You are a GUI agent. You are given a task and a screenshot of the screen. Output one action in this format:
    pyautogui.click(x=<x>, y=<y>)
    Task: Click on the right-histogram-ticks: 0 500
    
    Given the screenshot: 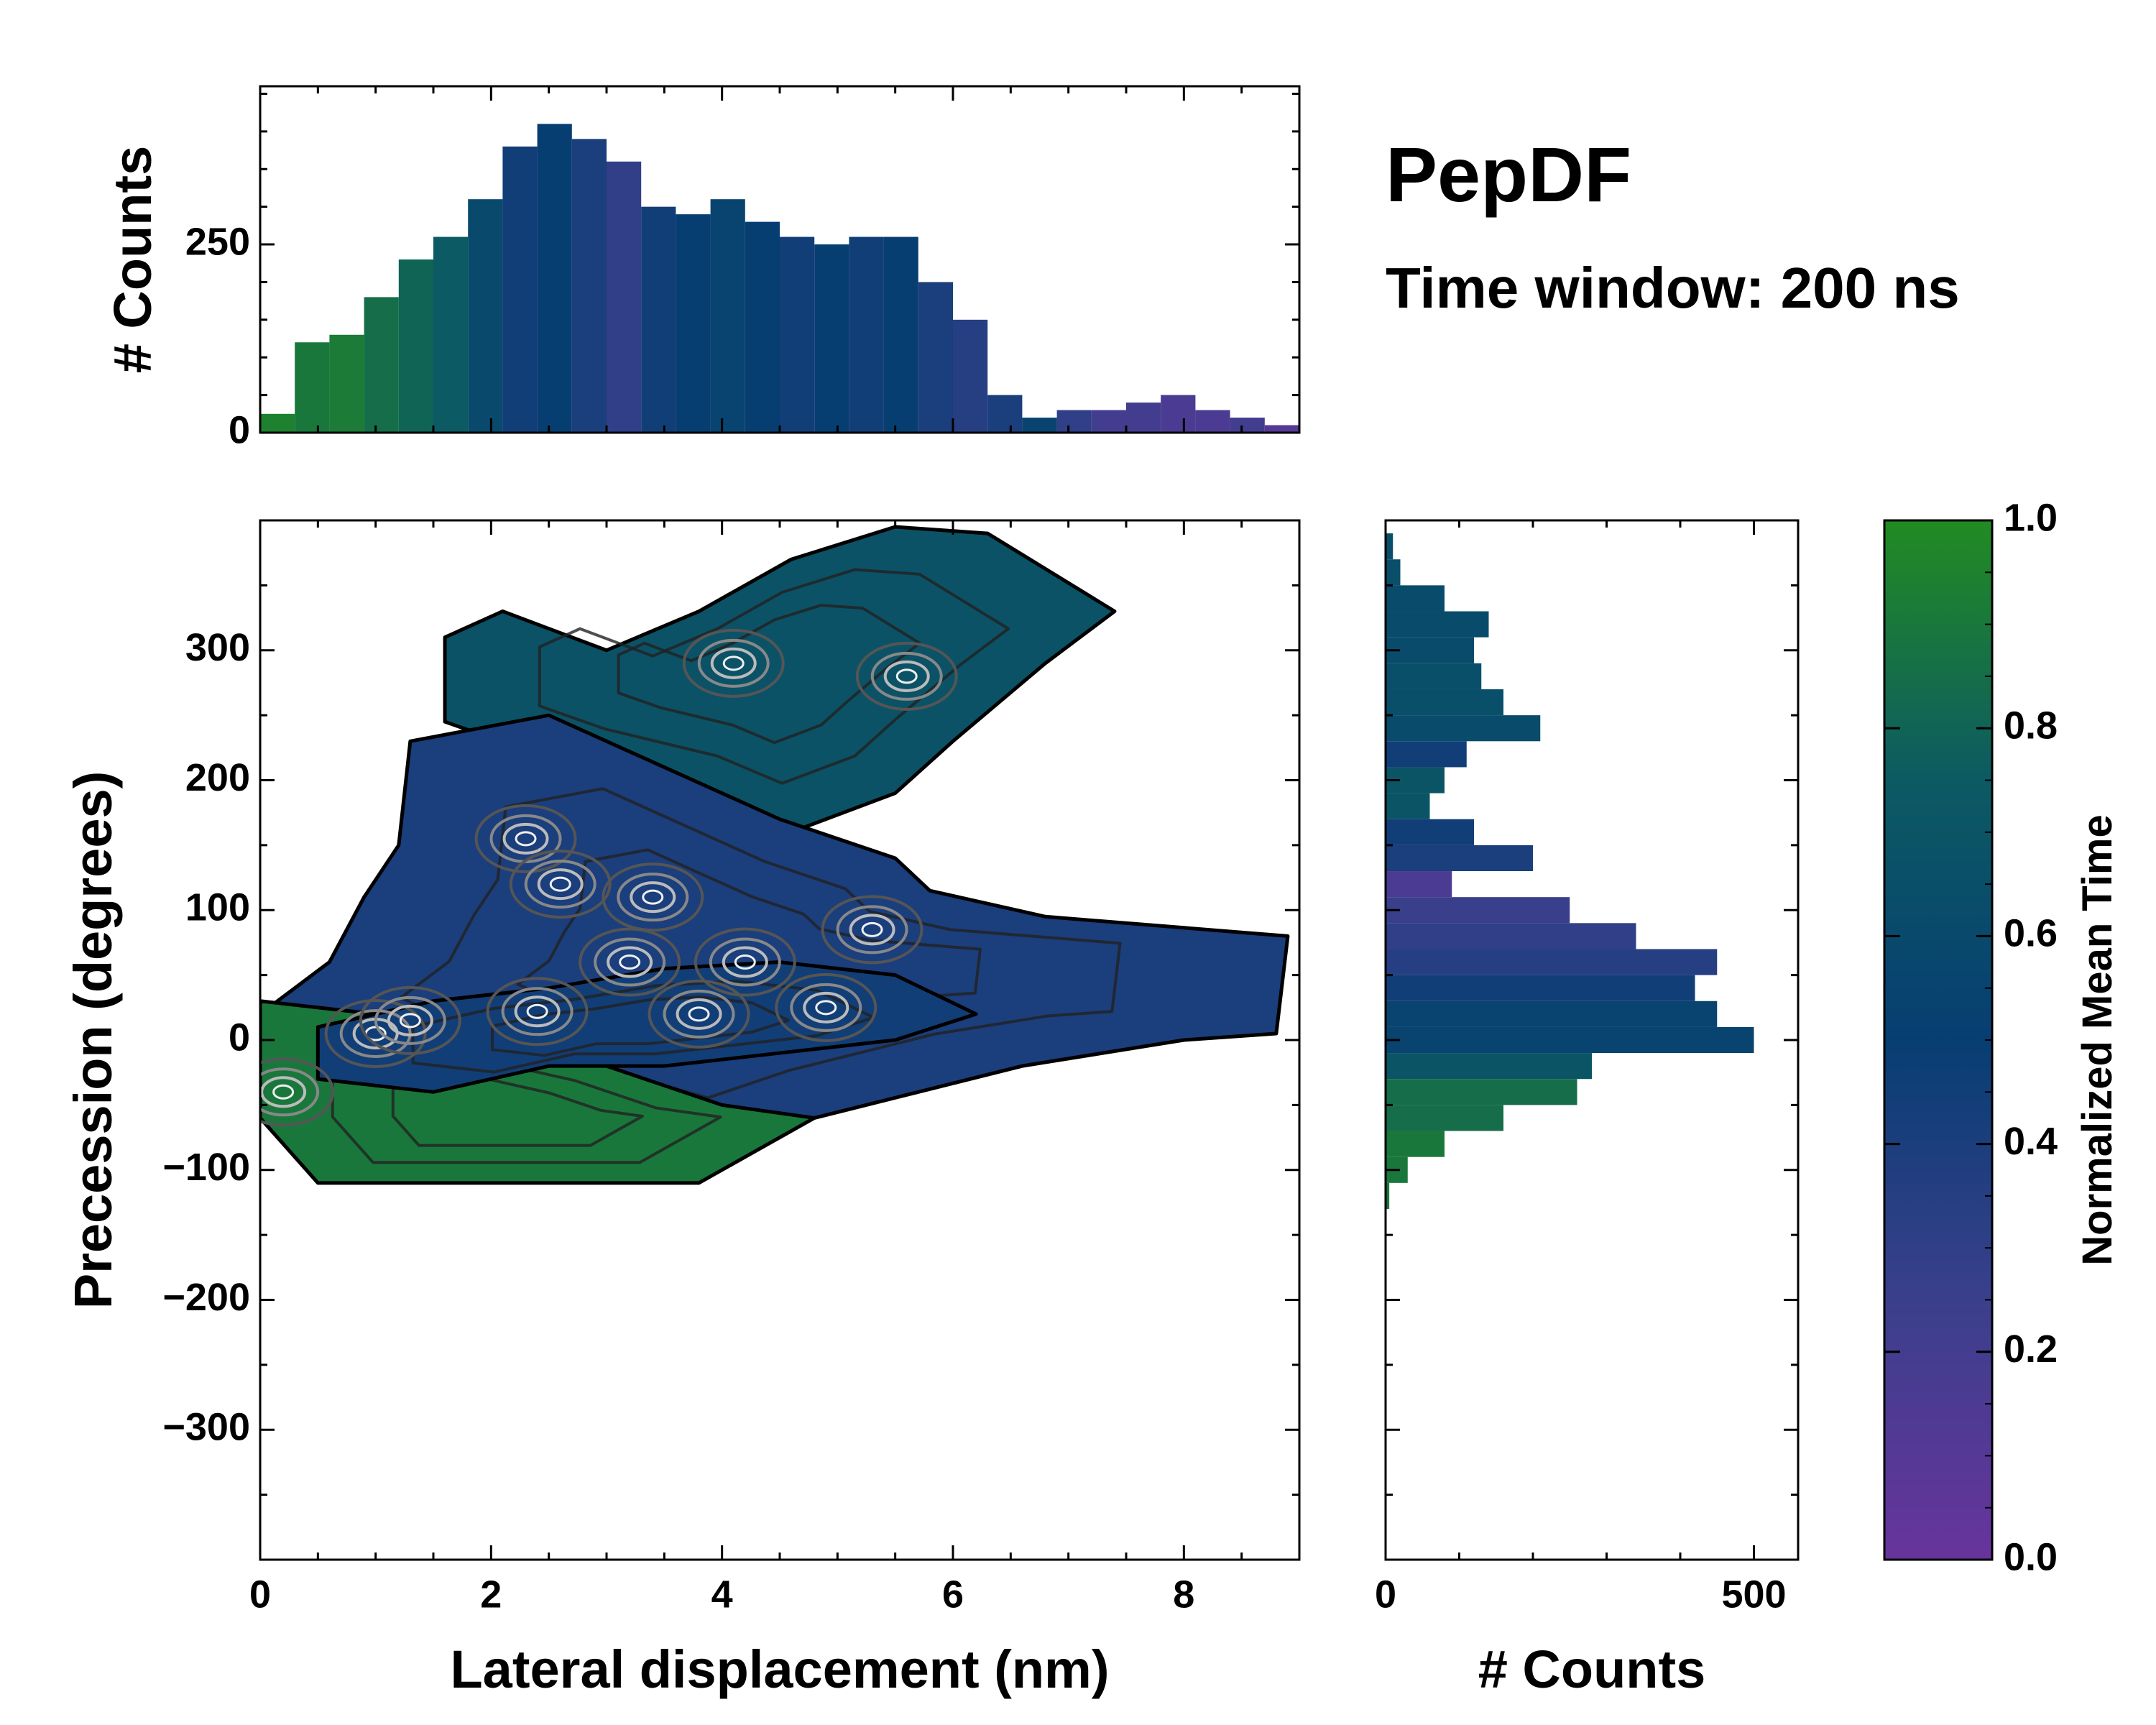 What is the action you would take?
    pyautogui.click(x=1586, y=1068)
    